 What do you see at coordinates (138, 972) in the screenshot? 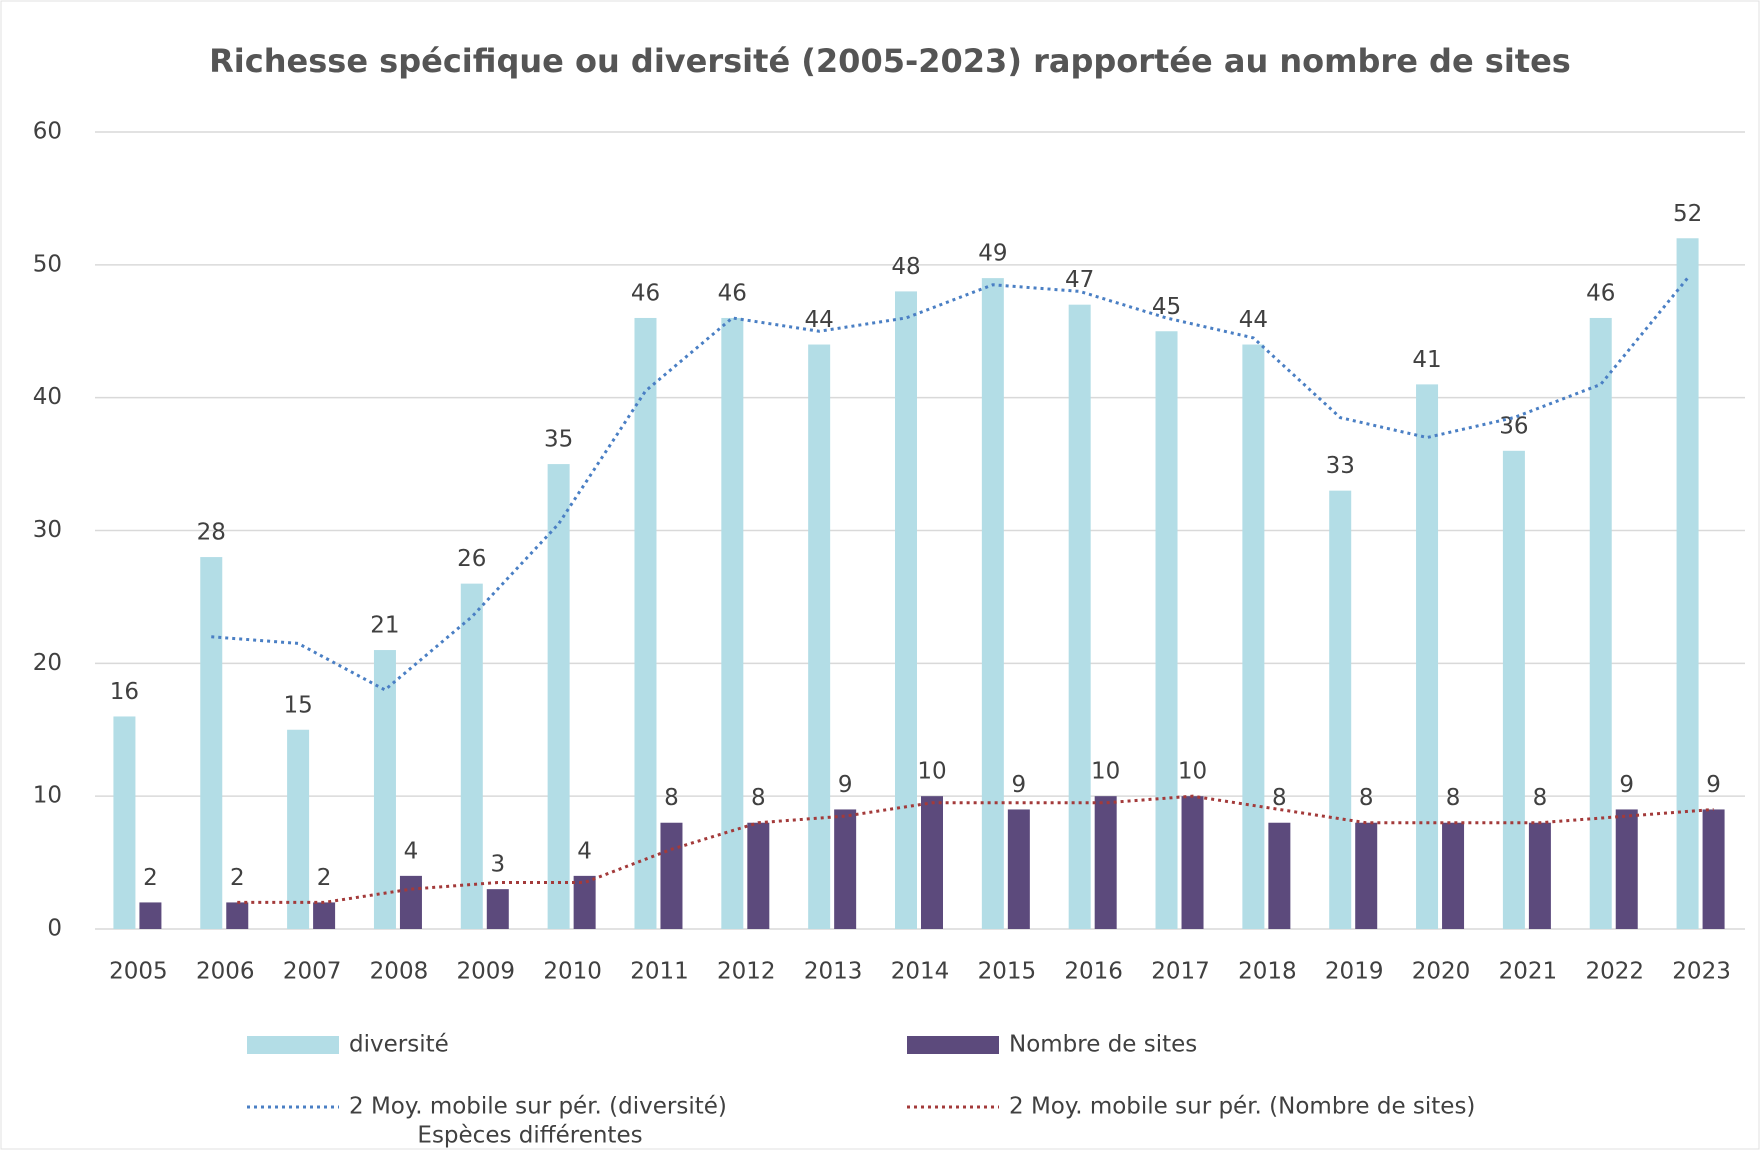
I see `x-tick-label: 2005` at bounding box center [138, 972].